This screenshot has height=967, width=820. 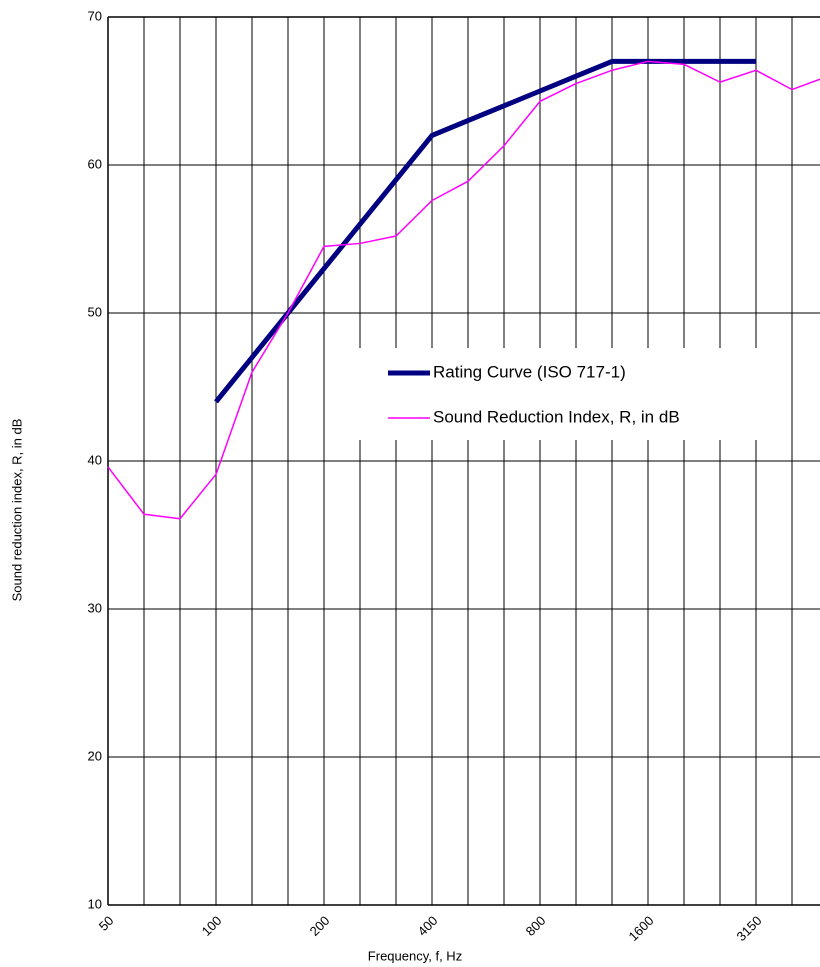 What do you see at coordinates (95, 163) in the screenshot?
I see `y-tick-label: 60` at bounding box center [95, 163].